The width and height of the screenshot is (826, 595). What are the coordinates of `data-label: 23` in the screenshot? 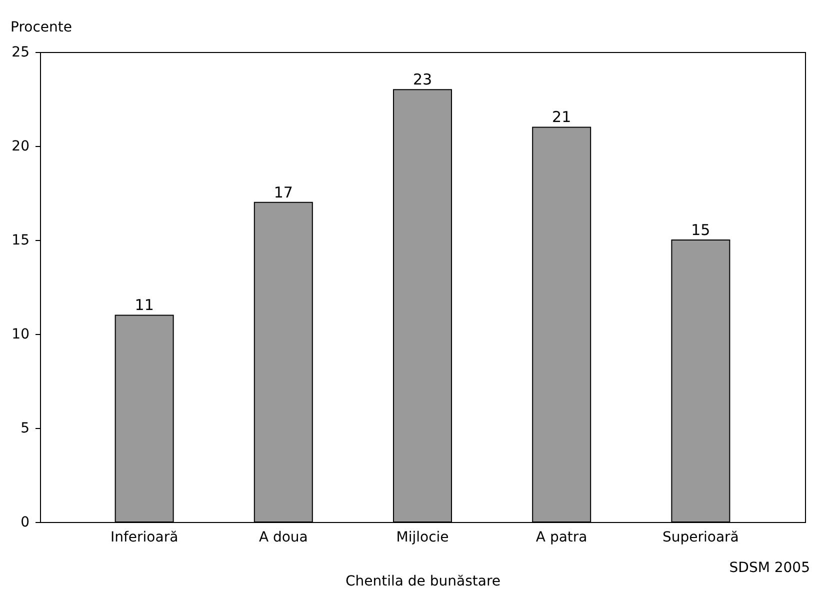 It's located at (422, 79).